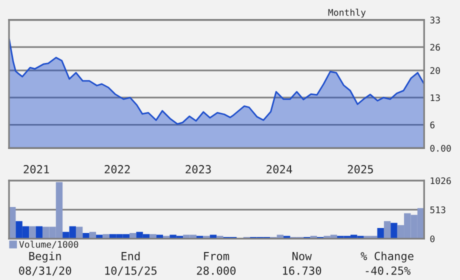 This screenshot has height=280, width=460. What do you see at coordinates (48, 244) in the screenshot?
I see `legend-label: Volume/1000` at bounding box center [48, 244].